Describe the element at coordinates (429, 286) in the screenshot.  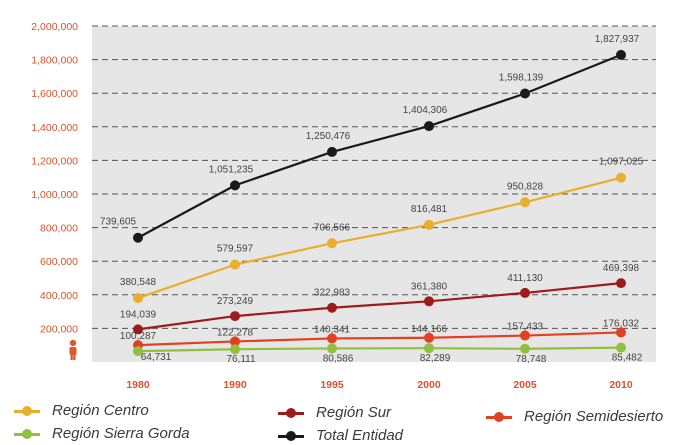
I see `data-label: 361,380` at that location.